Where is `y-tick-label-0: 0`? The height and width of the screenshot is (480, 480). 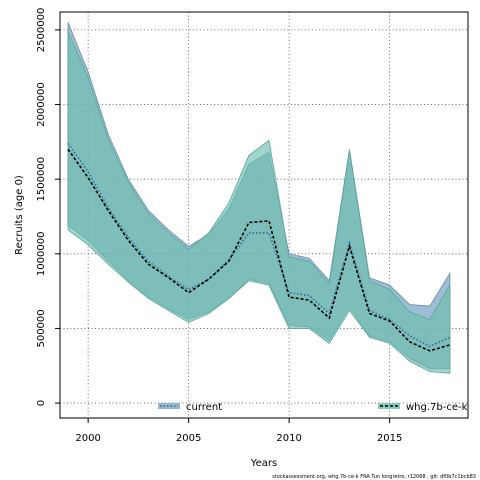 y-tick-label-0: 0 is located at coordinates (41, 403).